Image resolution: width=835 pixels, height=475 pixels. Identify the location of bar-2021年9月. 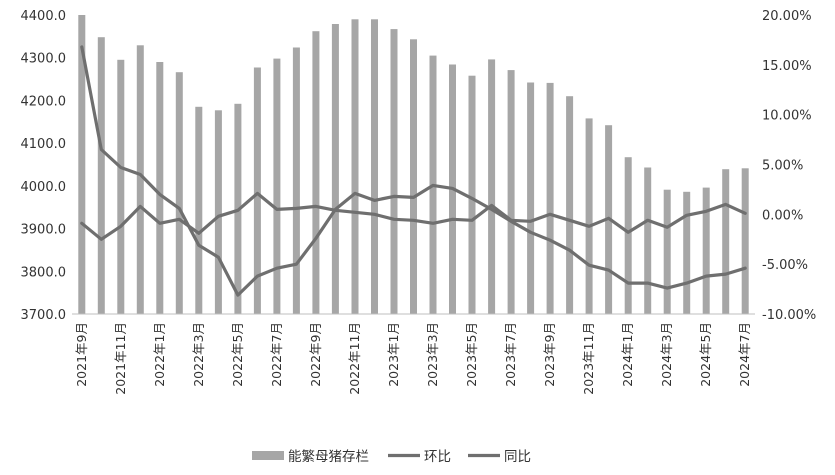
(82, 164).